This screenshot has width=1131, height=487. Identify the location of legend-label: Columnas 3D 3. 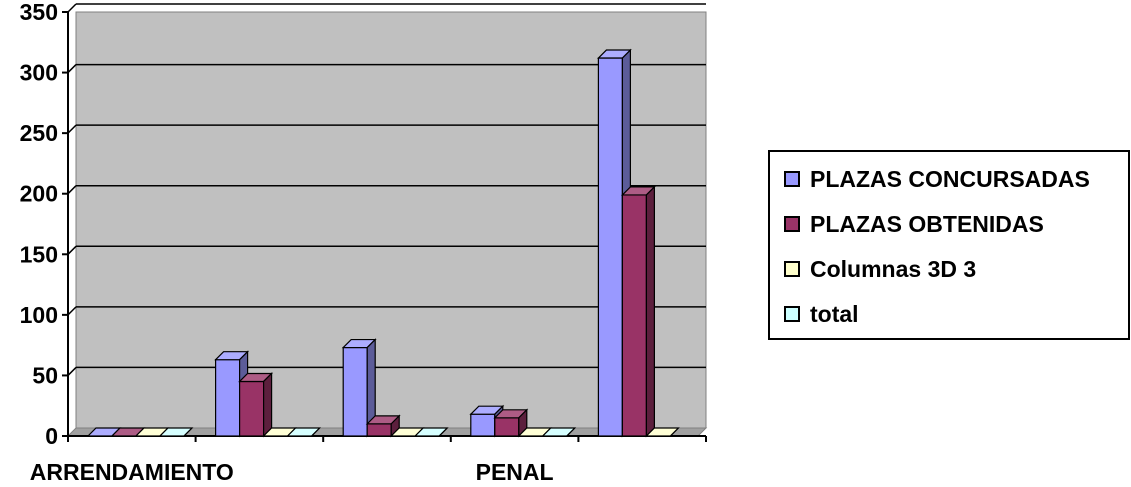
(893, 268).